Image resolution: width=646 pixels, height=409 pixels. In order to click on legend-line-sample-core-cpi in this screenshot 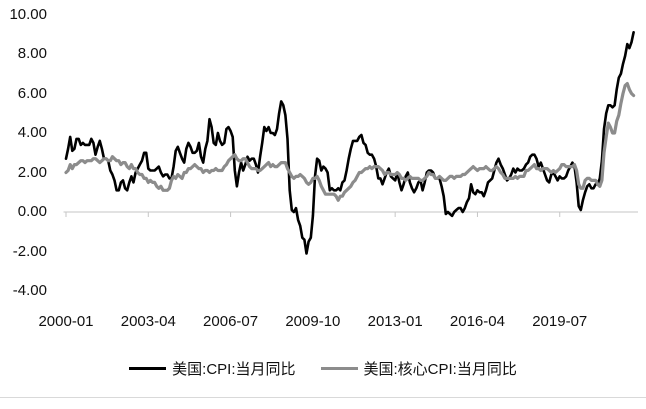, I will do `click(339, 368)`.